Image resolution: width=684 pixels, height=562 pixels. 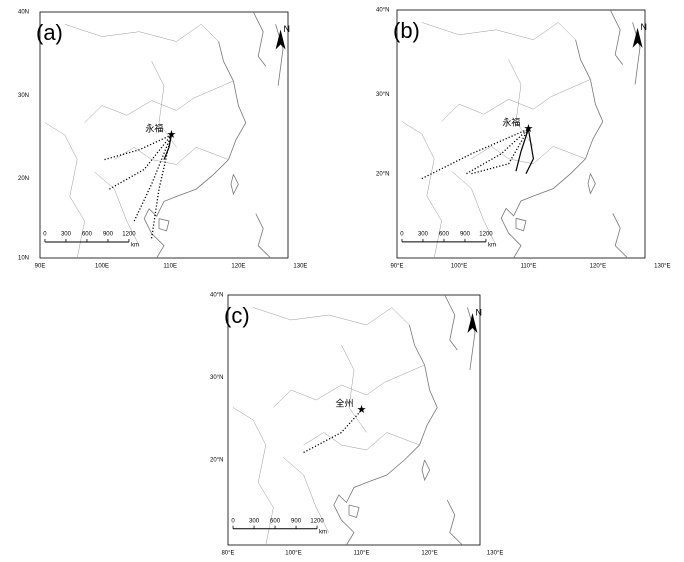 I want to click on lon-label: 90E, so click(x=40, y=267).